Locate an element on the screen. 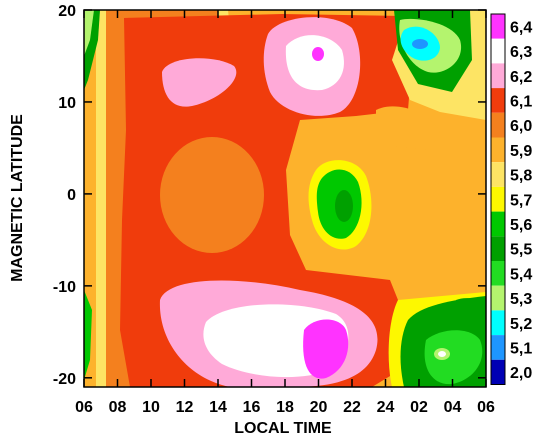 The image size is (539, 446). region-magenta-bottom is located at coordinates (326, 349).